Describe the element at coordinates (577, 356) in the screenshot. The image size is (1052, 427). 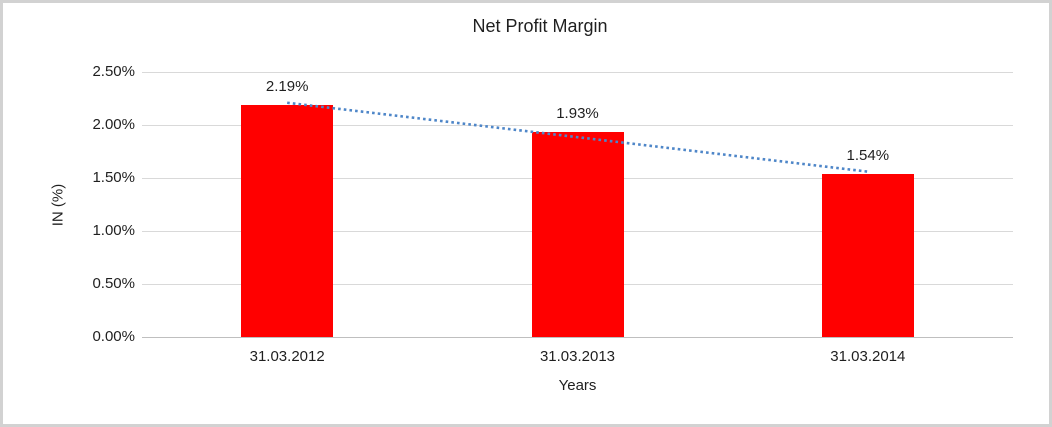
I see `x-tick-label: 31.03.2013` at that location.